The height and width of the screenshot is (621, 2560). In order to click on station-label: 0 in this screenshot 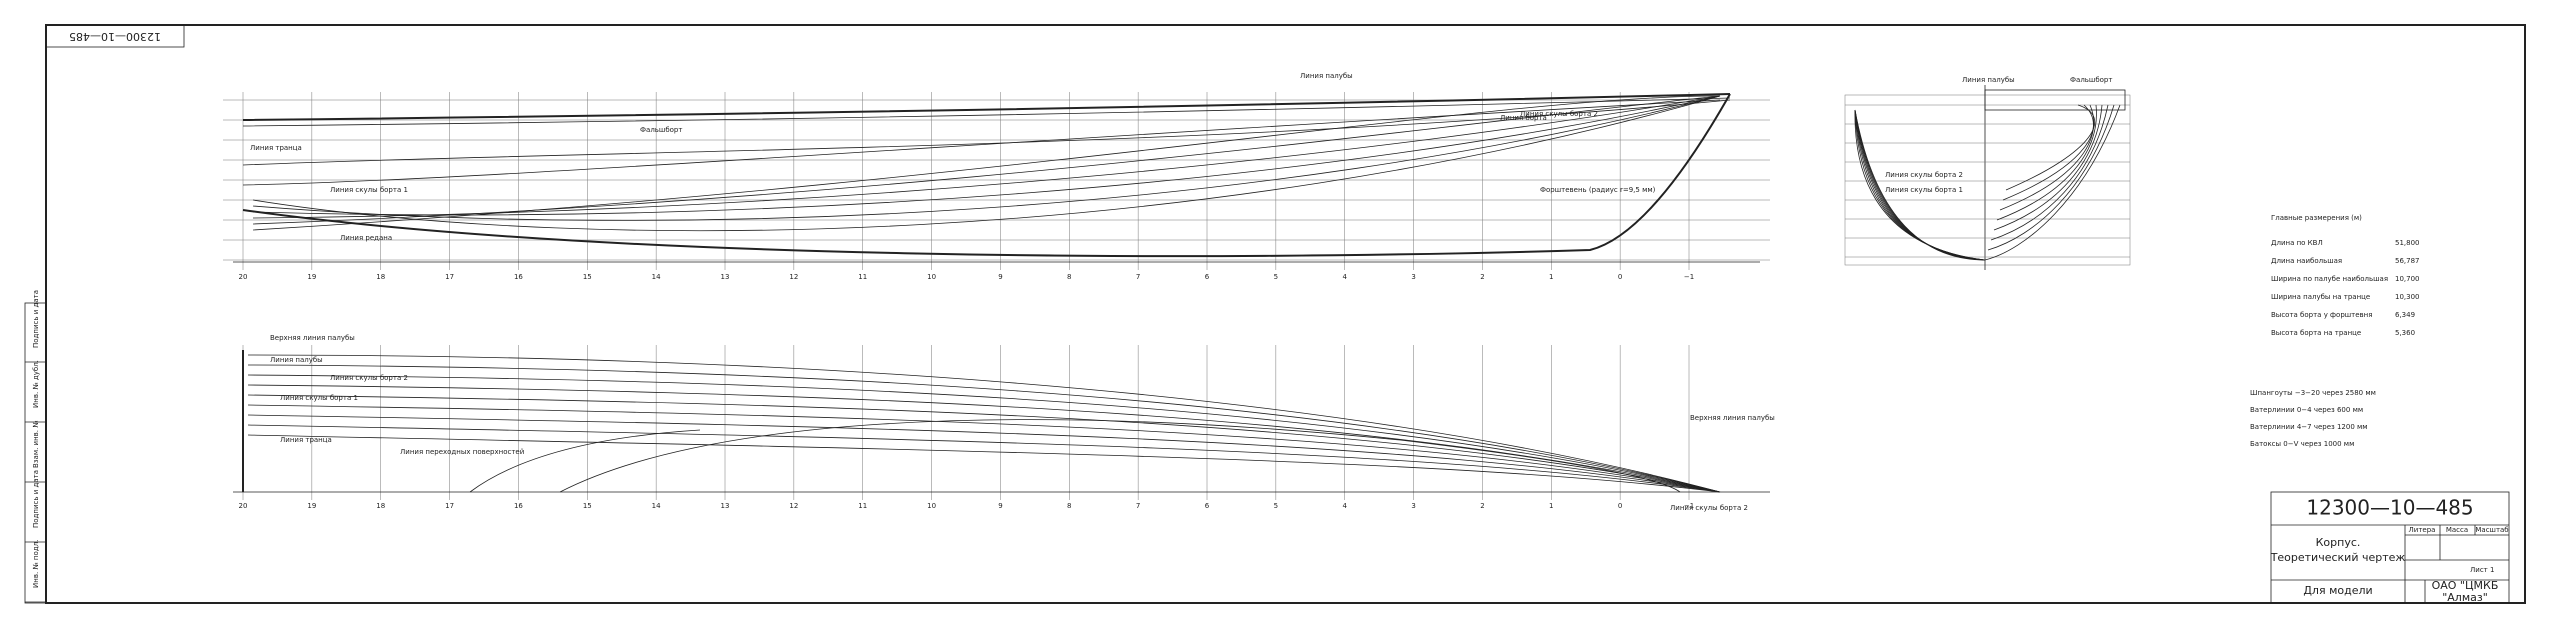, I will do `click(1620, 277)`.